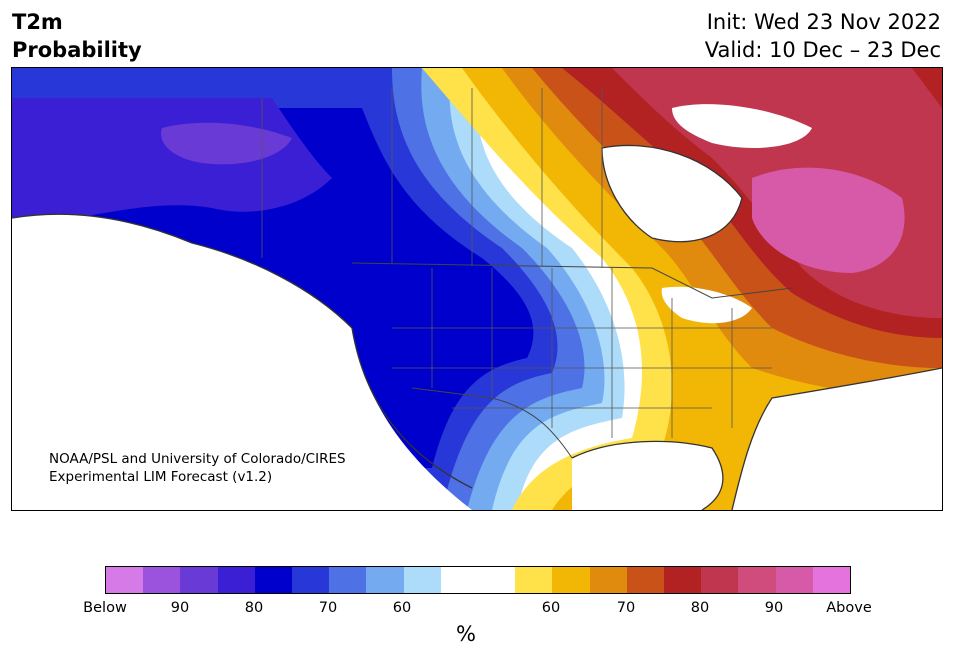  What do you see at coordinates (77, 50) in the screenshot?
I see `map-title-line2: Probability` at bounding box center [77, 50].